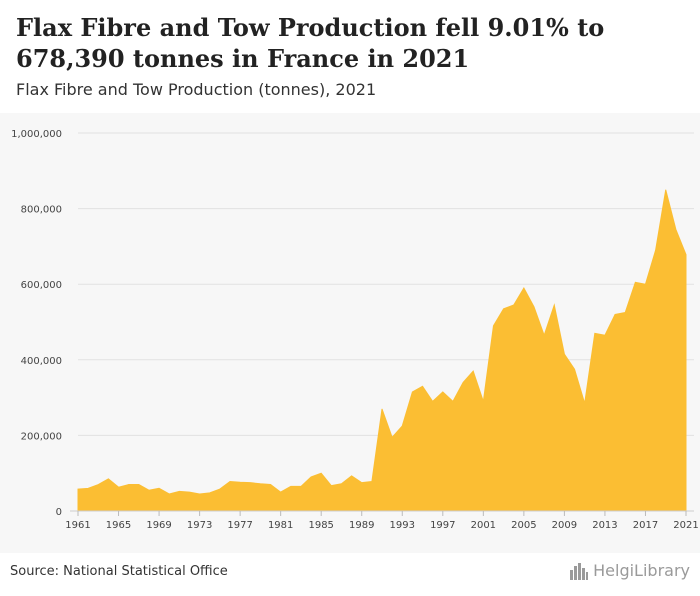 This screenshot has height=596, width=700. I want to click on y-tick-label: 200,000, so click(41, 436).